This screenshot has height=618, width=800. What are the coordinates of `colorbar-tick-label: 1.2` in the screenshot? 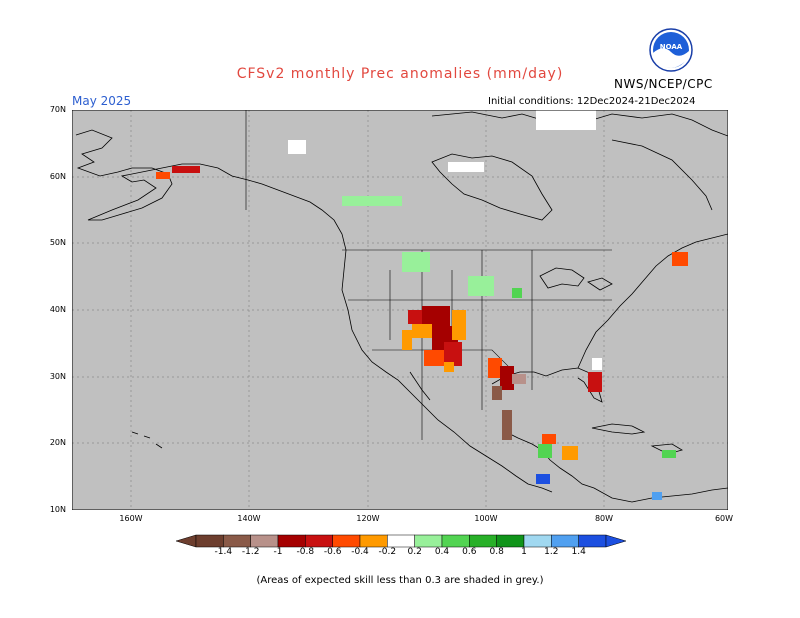 It's located at (551, 552).